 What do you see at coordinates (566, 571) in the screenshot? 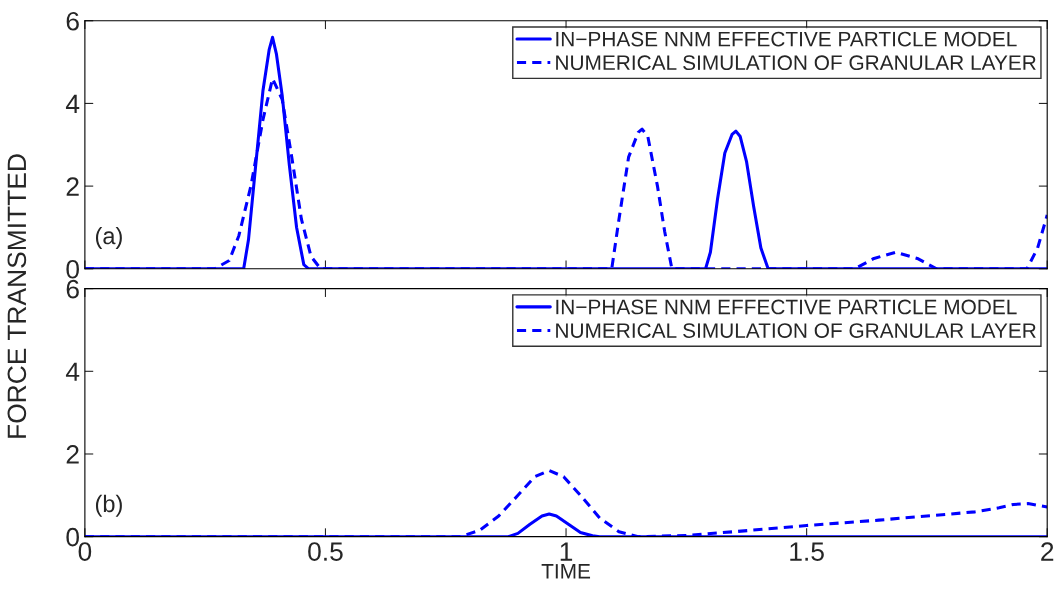
I see `x-axis-title: TIME` at bounding box center [566, 571].